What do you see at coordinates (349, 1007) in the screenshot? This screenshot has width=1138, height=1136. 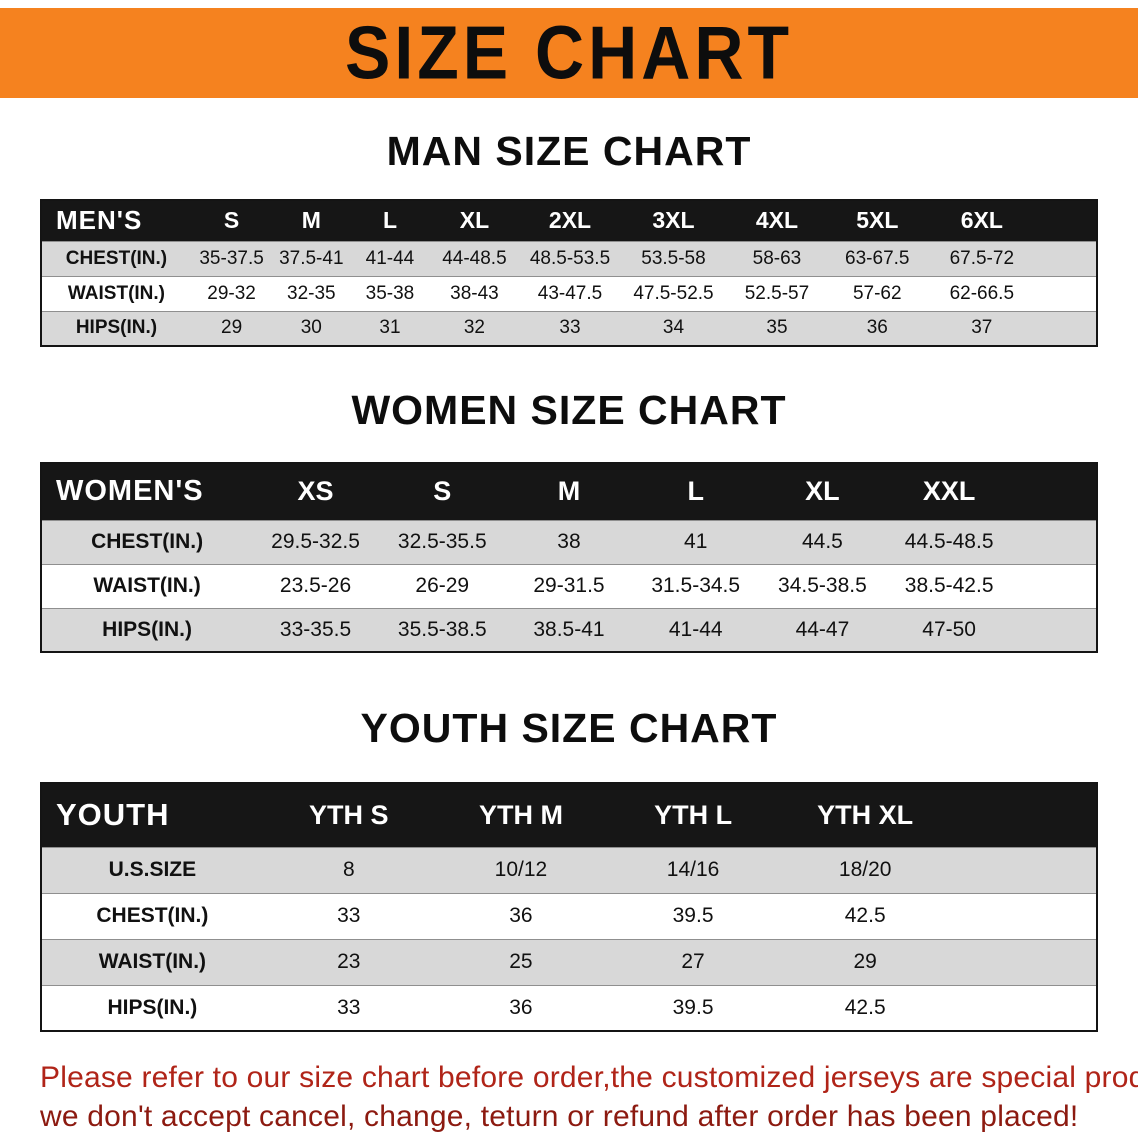 I see `size-value: 33` at bounding box center [349, 1007].